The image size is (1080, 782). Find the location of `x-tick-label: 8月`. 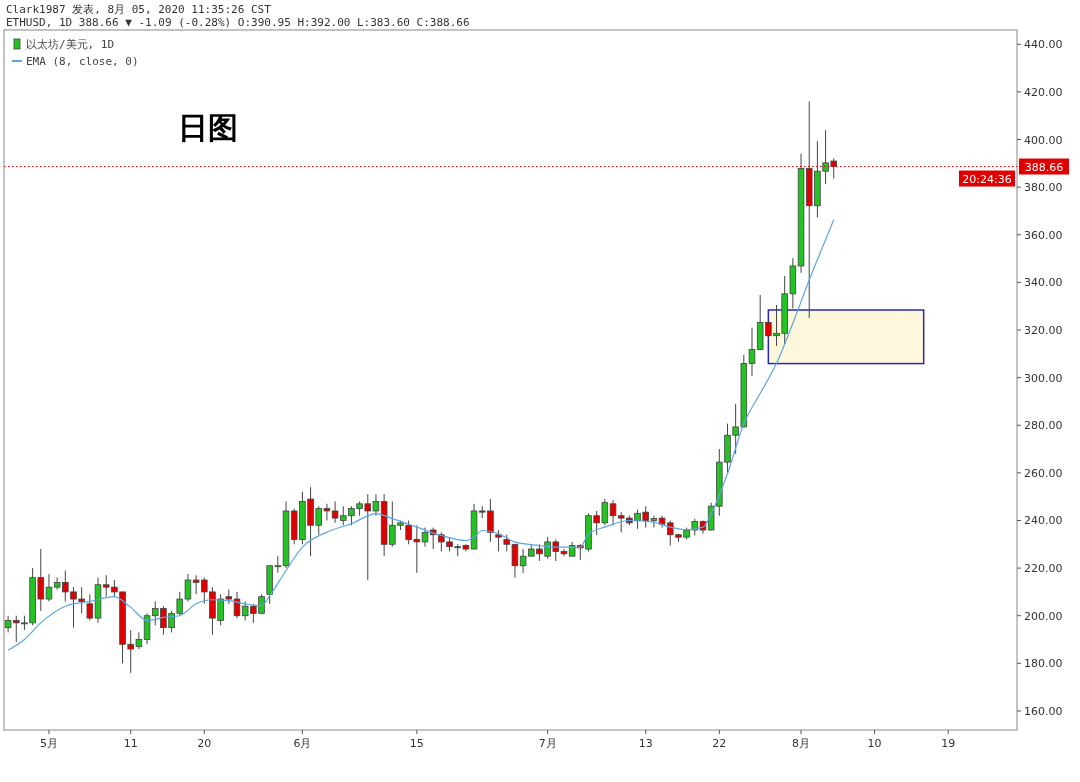

x-tick-label: 8月 is located at coordinates (801, 743).